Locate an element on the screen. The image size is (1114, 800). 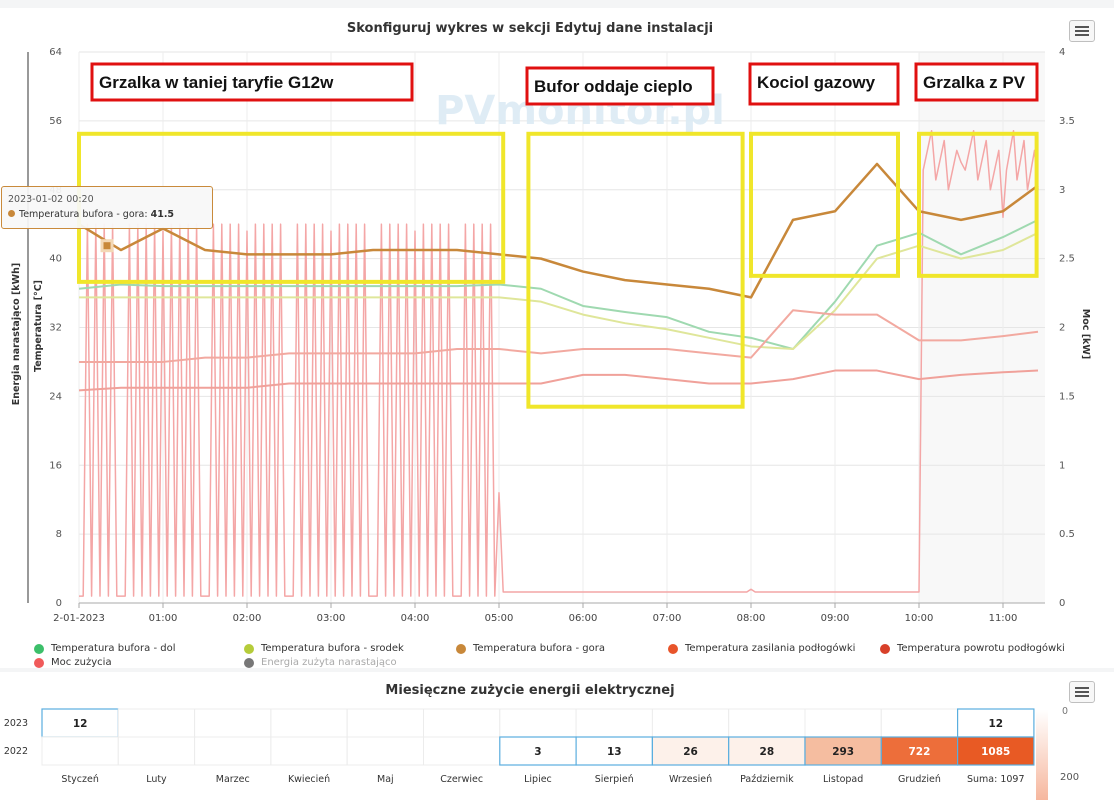
legend-label: Temperatura bufora - dol is located at coordinates (113, 648).